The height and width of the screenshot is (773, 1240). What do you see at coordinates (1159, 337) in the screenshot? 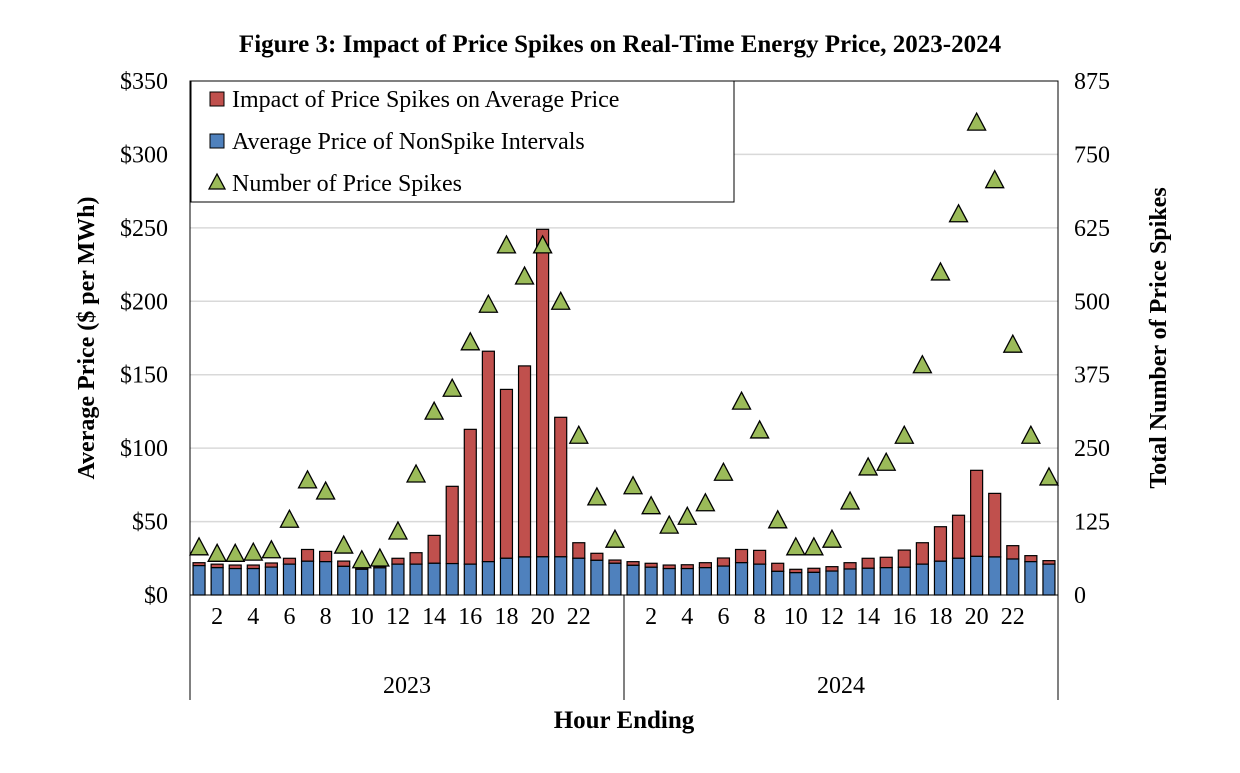
I see `y2-axis-title: Total Number of Price Spikes` at bounding box center [1159, 337].